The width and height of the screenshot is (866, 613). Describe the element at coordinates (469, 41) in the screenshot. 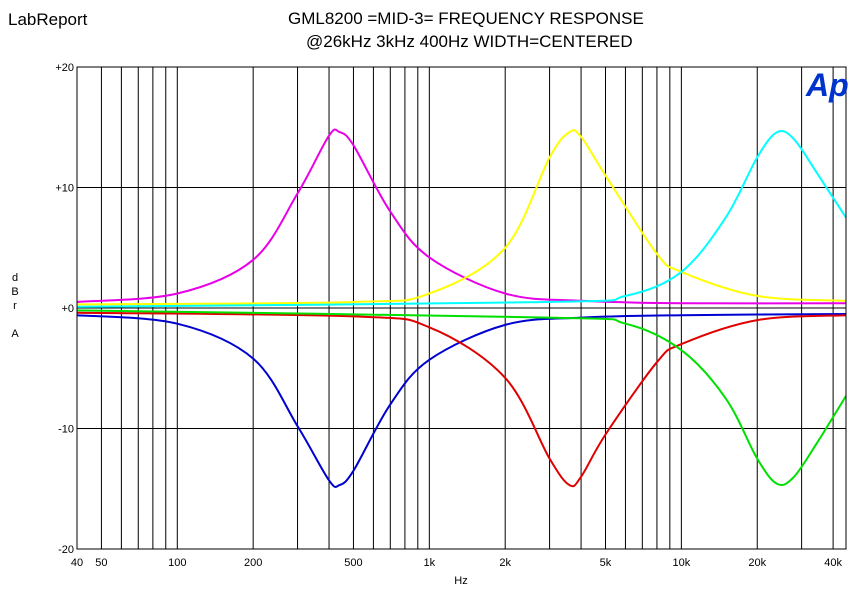

I see `chart-title-line2: @26kHz 3kHz 400Hz WIDTH=CENTERED` at that location.